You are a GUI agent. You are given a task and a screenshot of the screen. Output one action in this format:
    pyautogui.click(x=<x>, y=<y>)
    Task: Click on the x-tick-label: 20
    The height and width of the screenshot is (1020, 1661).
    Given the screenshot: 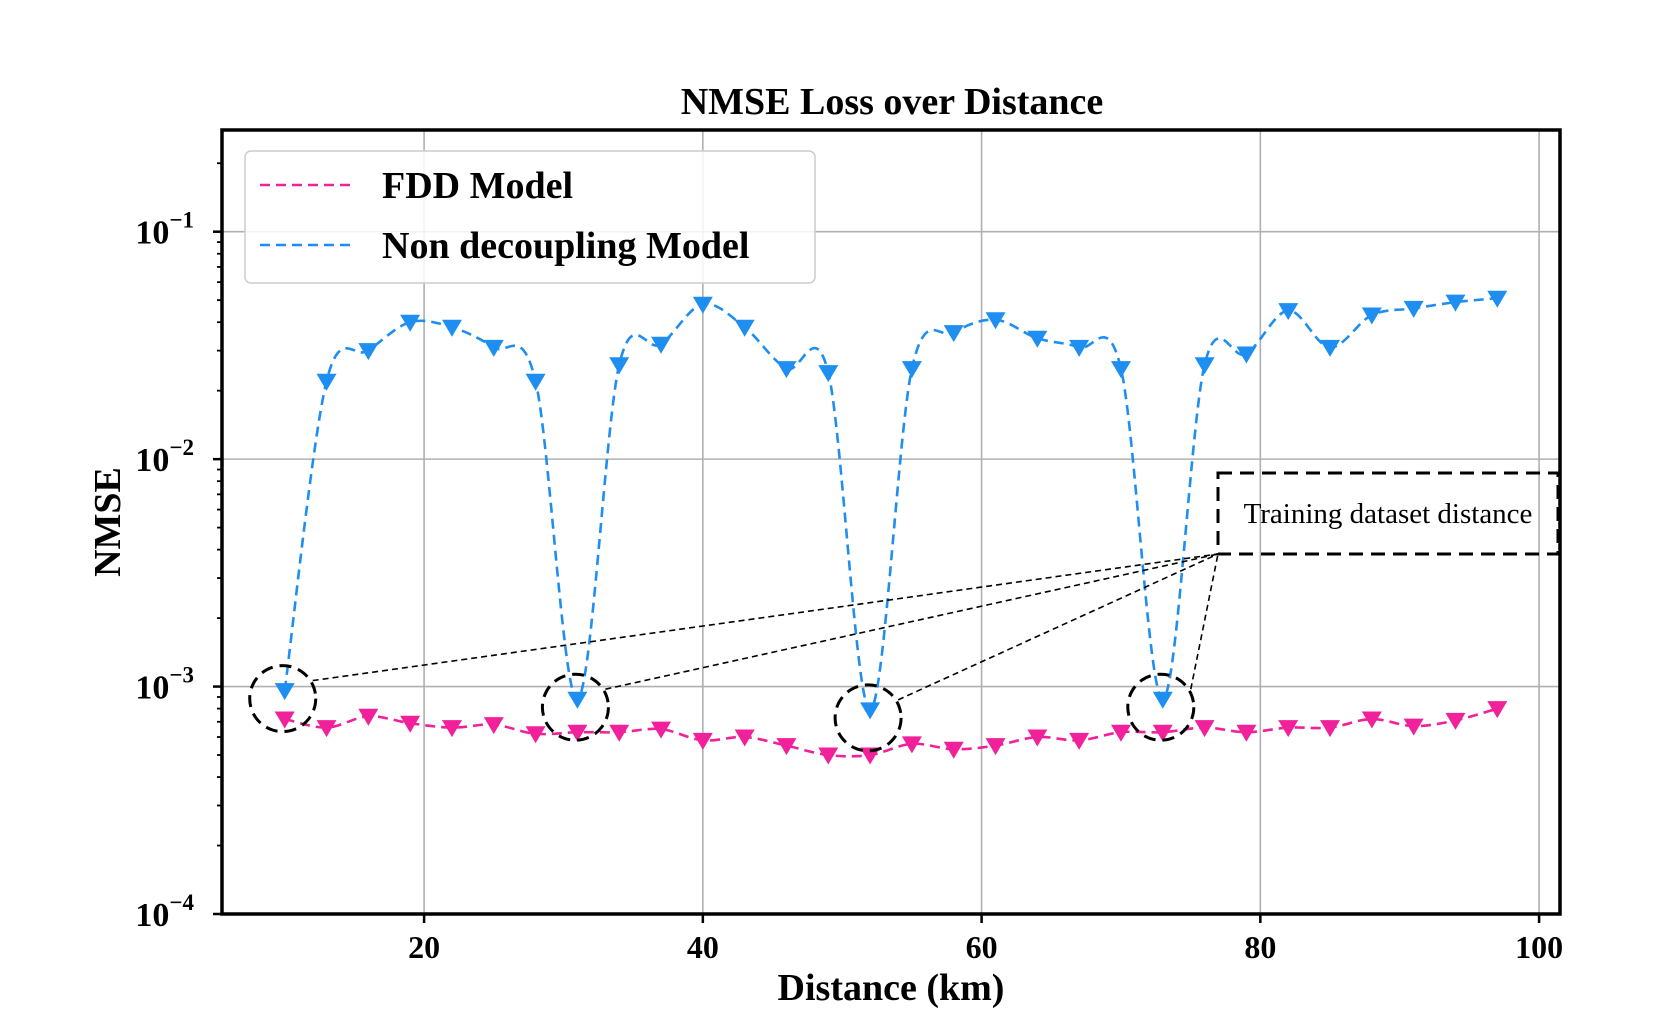 What is the action you would take?
    pyautogui.click(x=424, y=947)
    